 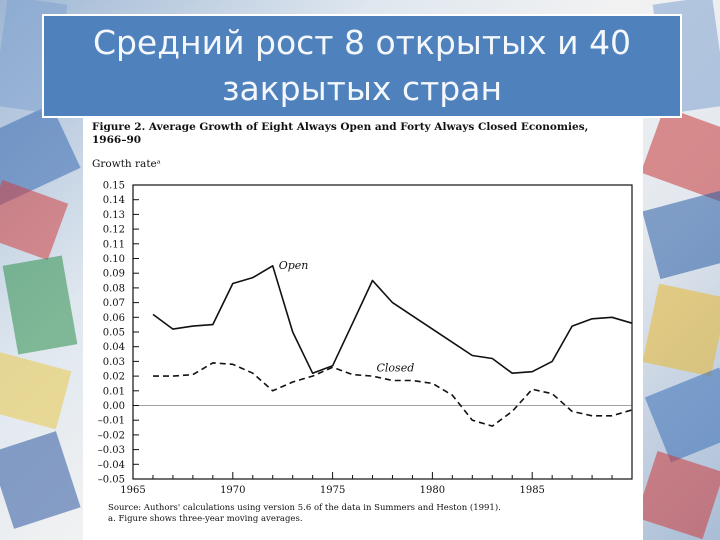 What do you see at coordinates (114, 230) in the screenshot?
I see `y-tick-label: 0.12` at bounding box center [114, 230].